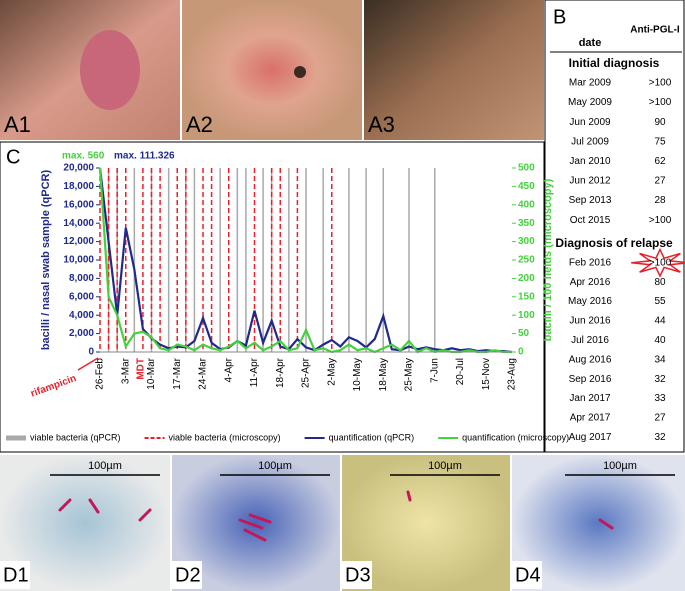 This screenshot has height=591, width=685. Describe the element at coordinates (590, 437) in the screenshot. I see `table-cell: Aug 2017` at that location.